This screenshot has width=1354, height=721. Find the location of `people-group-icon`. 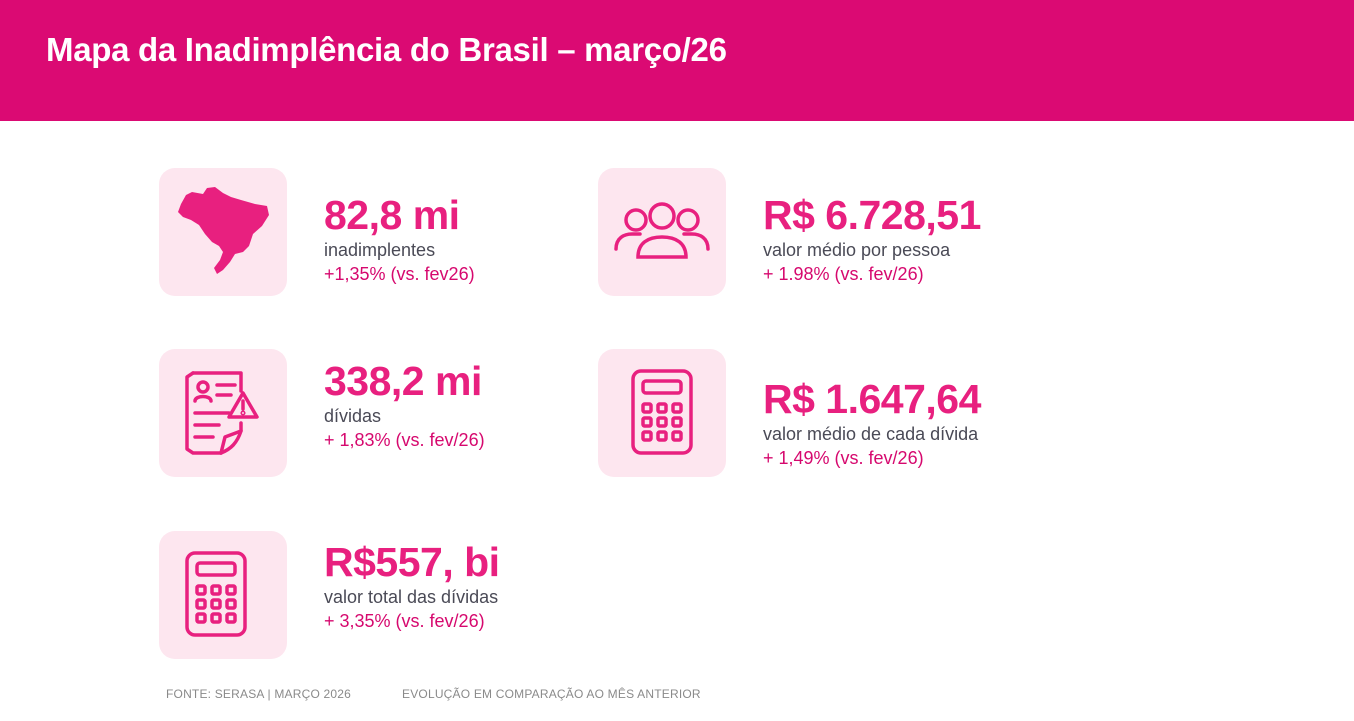

people-group-icon is located at coordinates (662, 232).